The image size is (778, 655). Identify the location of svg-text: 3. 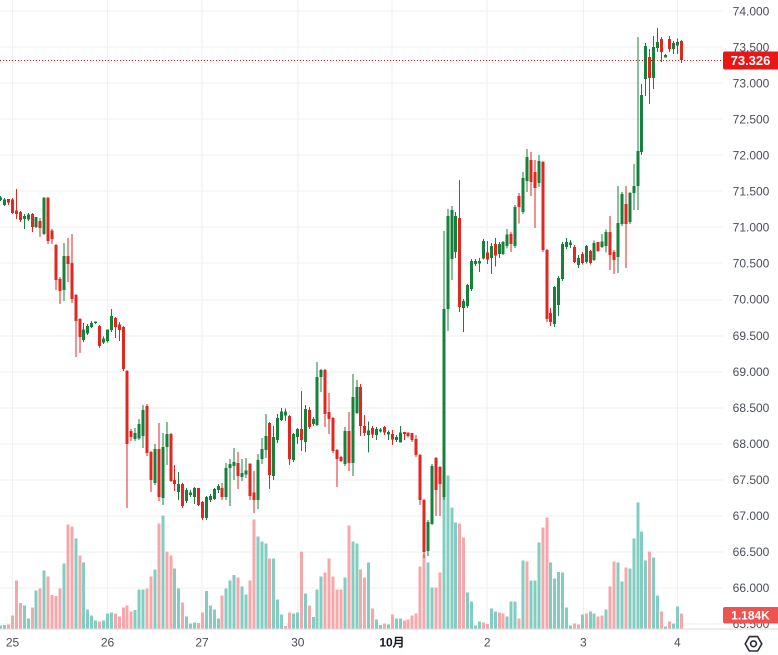
(583, 643).